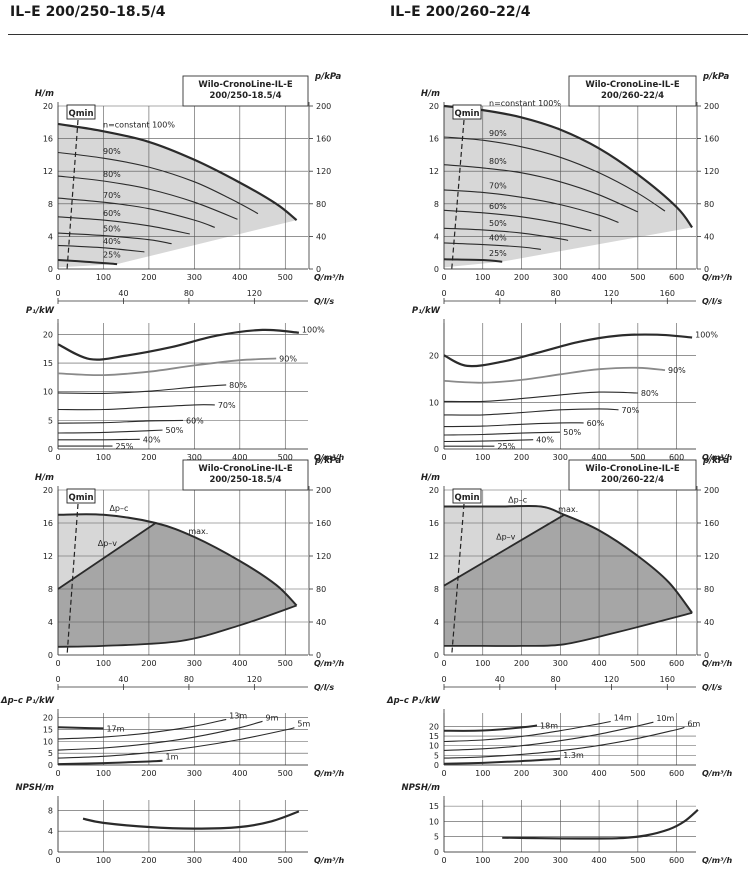  Describe the element at coordinates (434, 556) in the screenshot. I see `y-tick-label: 12` at that location.